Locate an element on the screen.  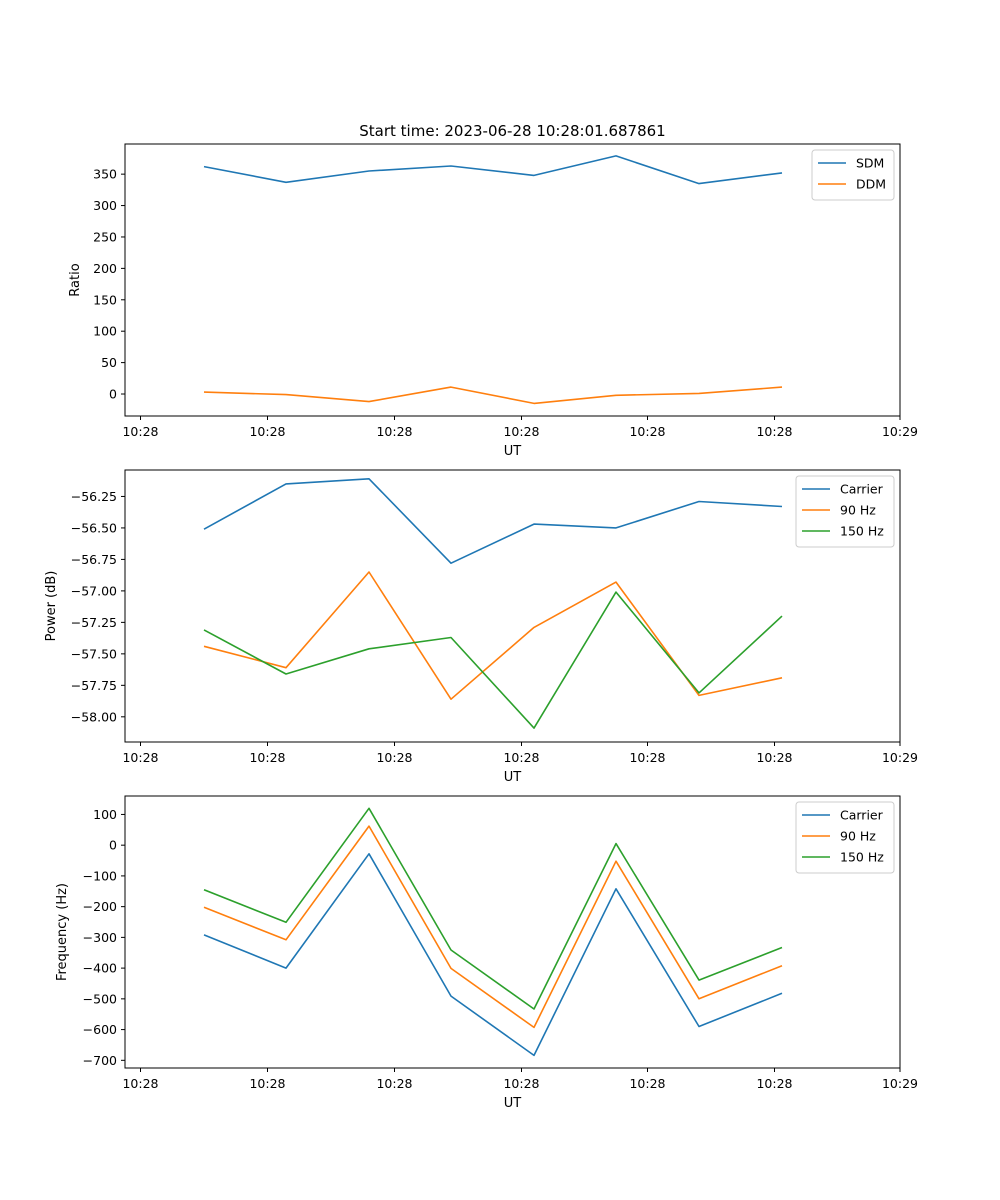
y-tick-label: −200 is located at coordinates (100, 906).